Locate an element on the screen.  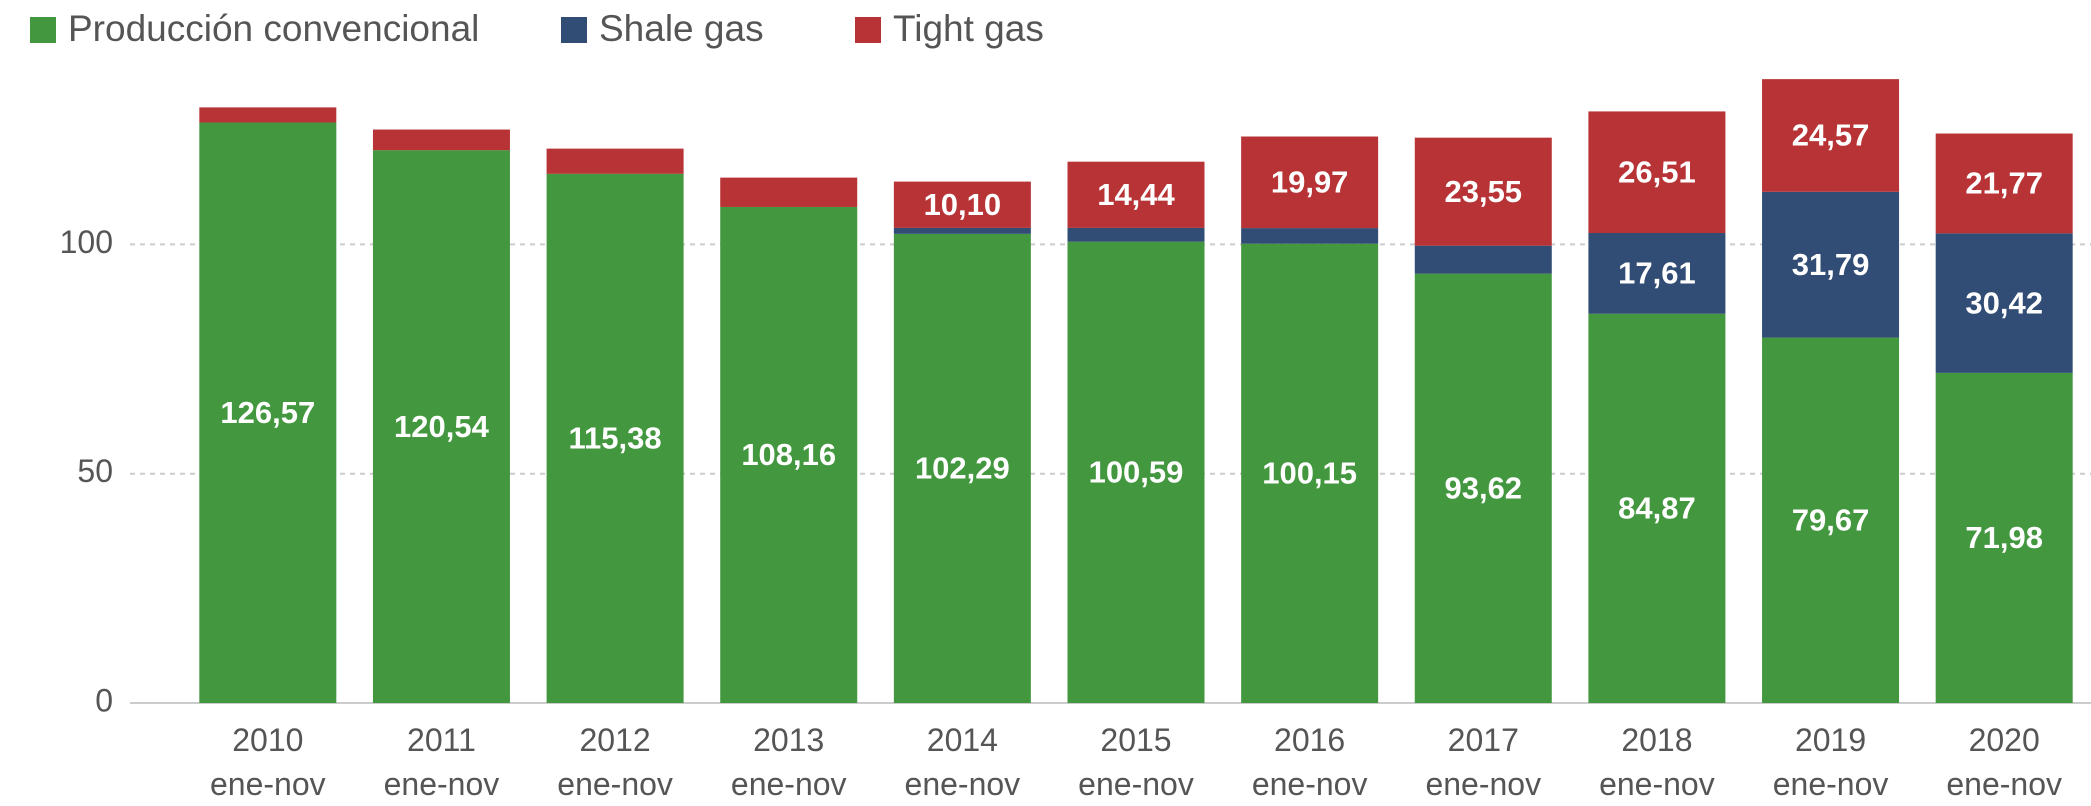
x-tick-label: 2011 ene-nov is located at coordinates (442, 762).